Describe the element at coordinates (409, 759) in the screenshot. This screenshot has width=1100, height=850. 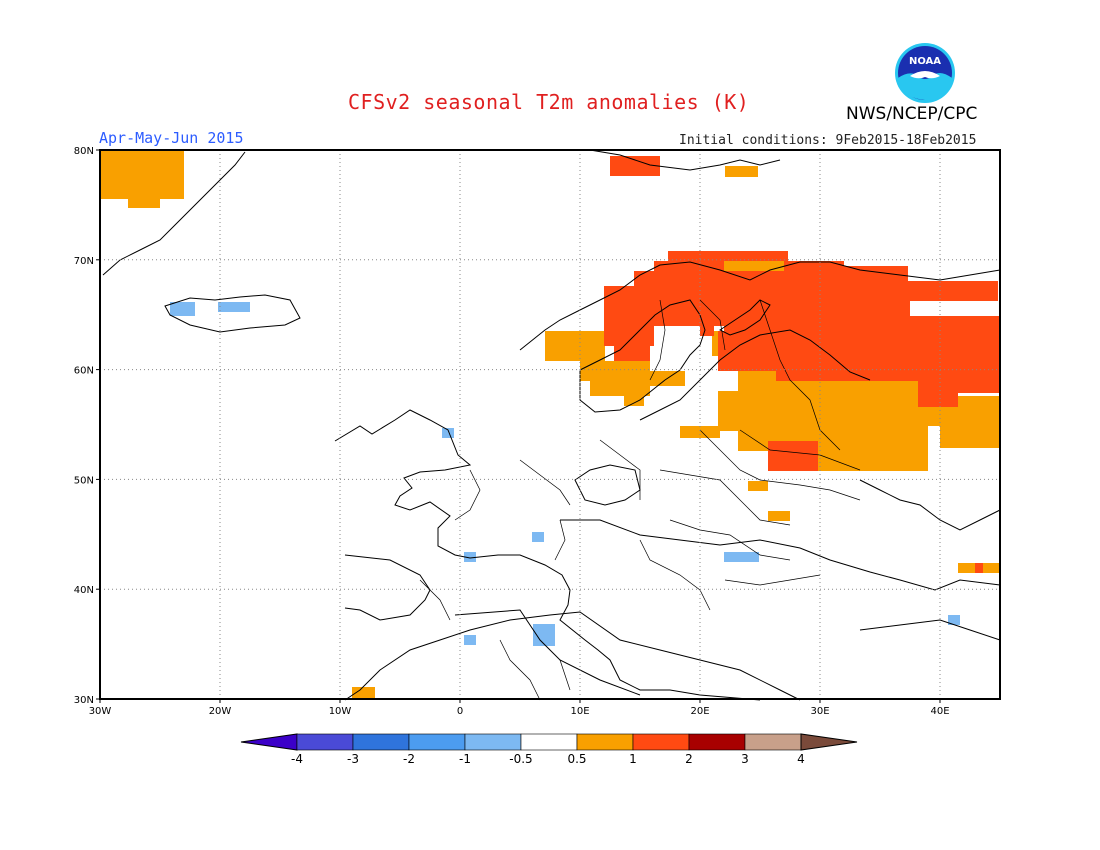
I see `colorbar-label: -2` at that location.